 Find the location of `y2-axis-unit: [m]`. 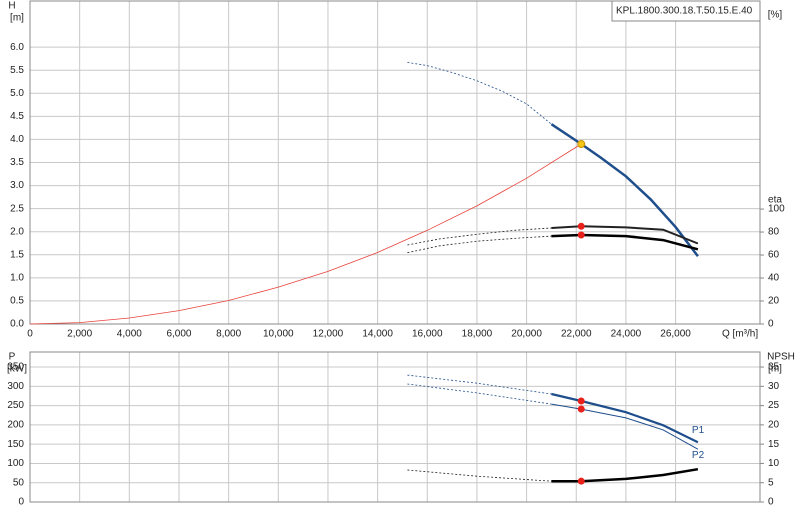

y2-axis-unit: [m] is located at coordinates (775, 369).